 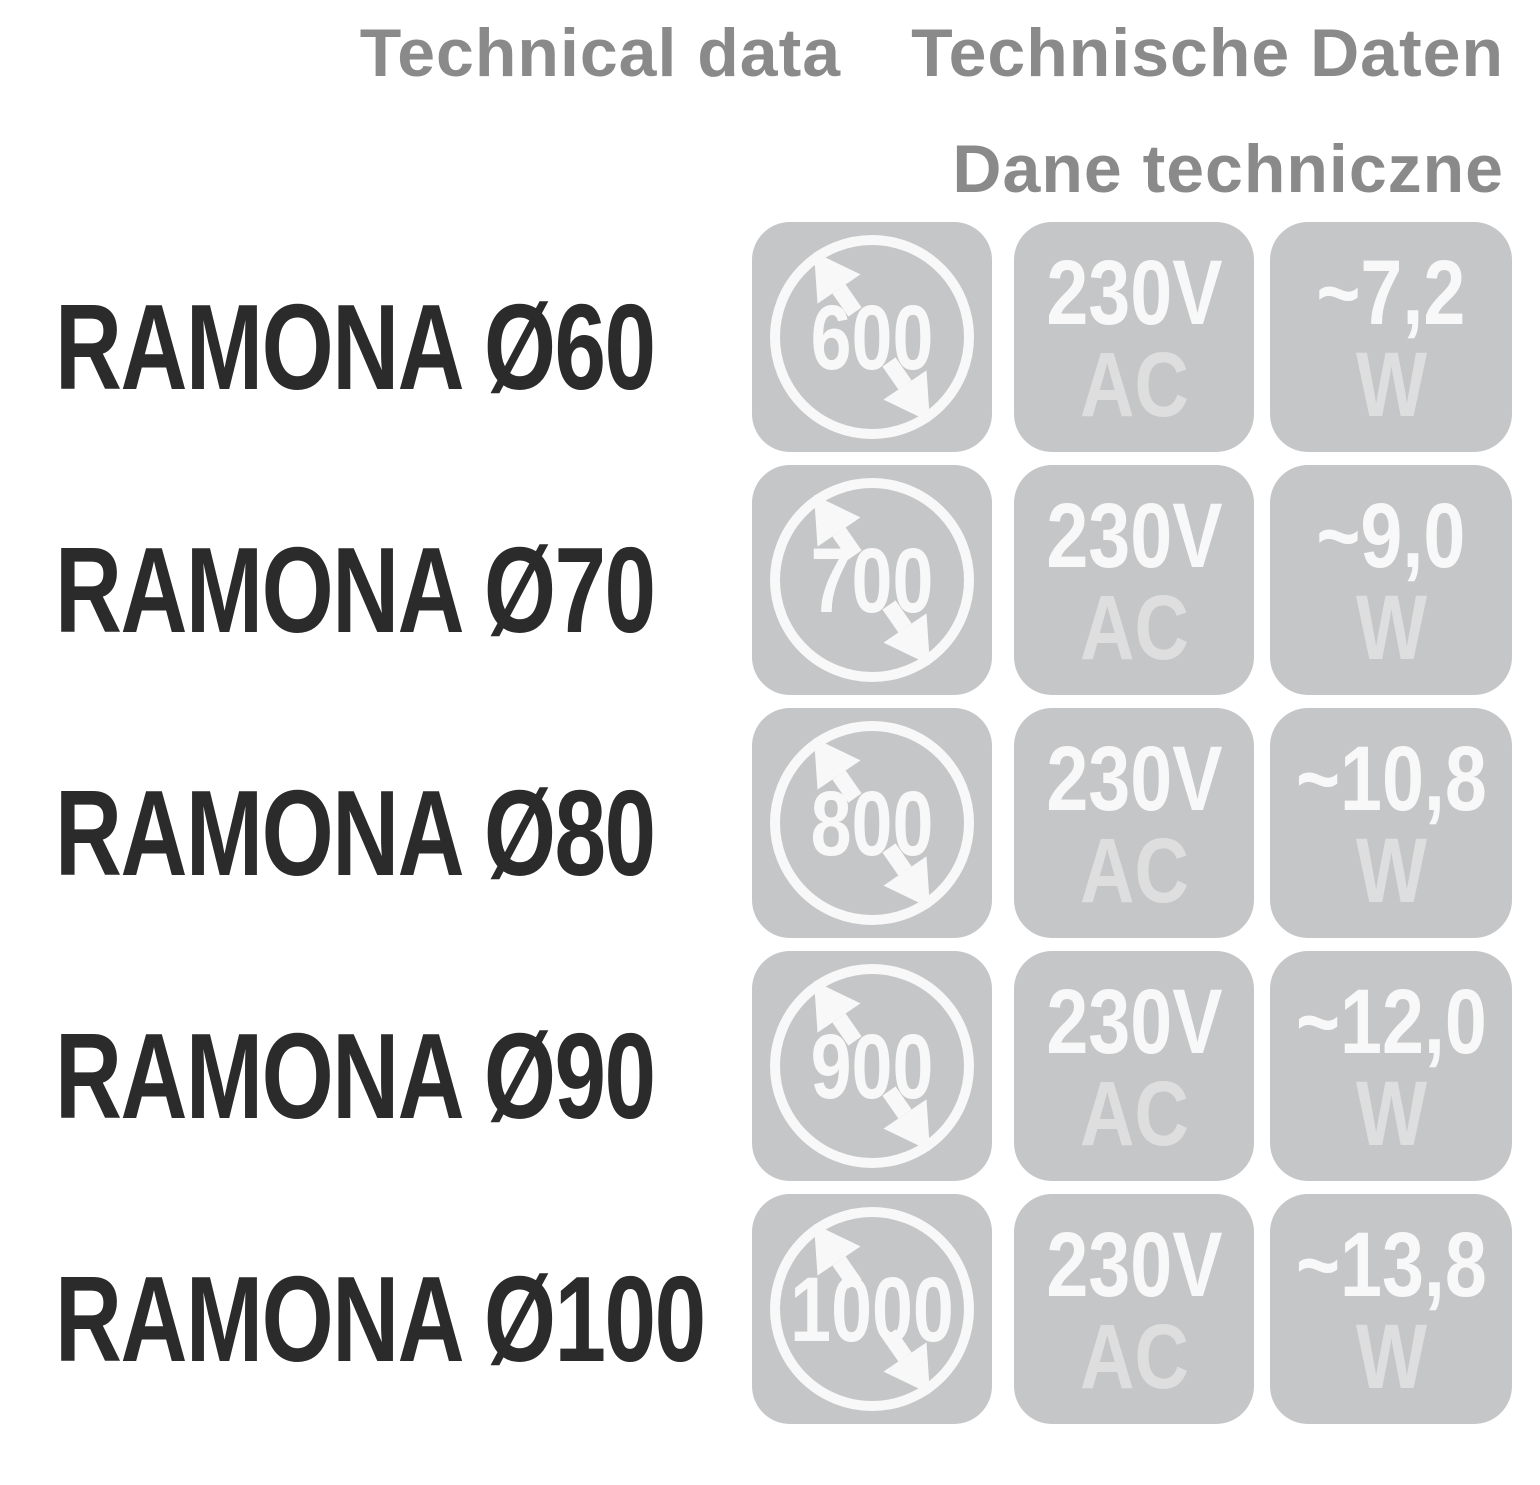 I want to click on product-name: RAMONA Ø80, so click(x=355, y=833).